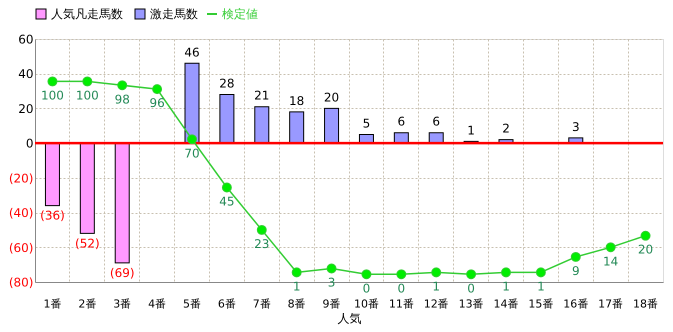 This screenshot has height=332, width=673. What do you see at coordinates (296, 101) in the screenshot?
I see `data-label: 18` at bounding box center [296, 101].